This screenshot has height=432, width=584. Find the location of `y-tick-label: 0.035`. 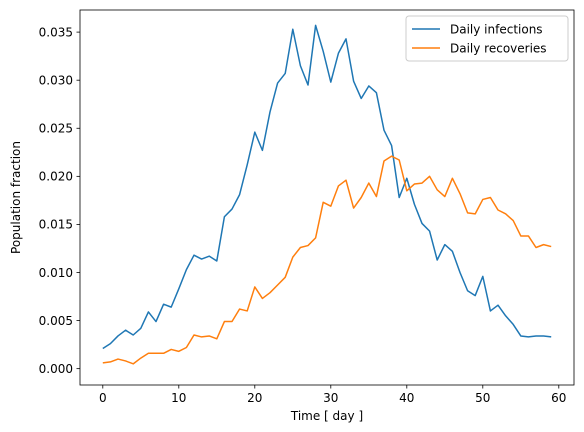

y-tick-label: 0.035 is located at coordinates (56, 32).